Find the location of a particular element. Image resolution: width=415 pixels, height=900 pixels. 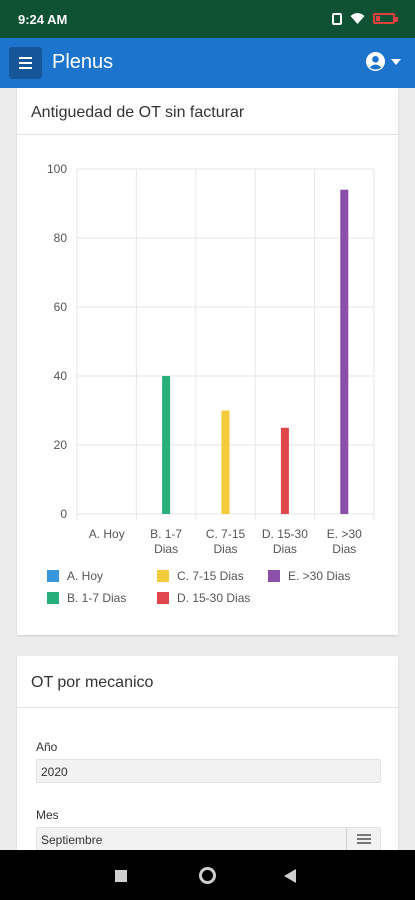

y-tick-label: 60 is located at coordinates (61, 307).